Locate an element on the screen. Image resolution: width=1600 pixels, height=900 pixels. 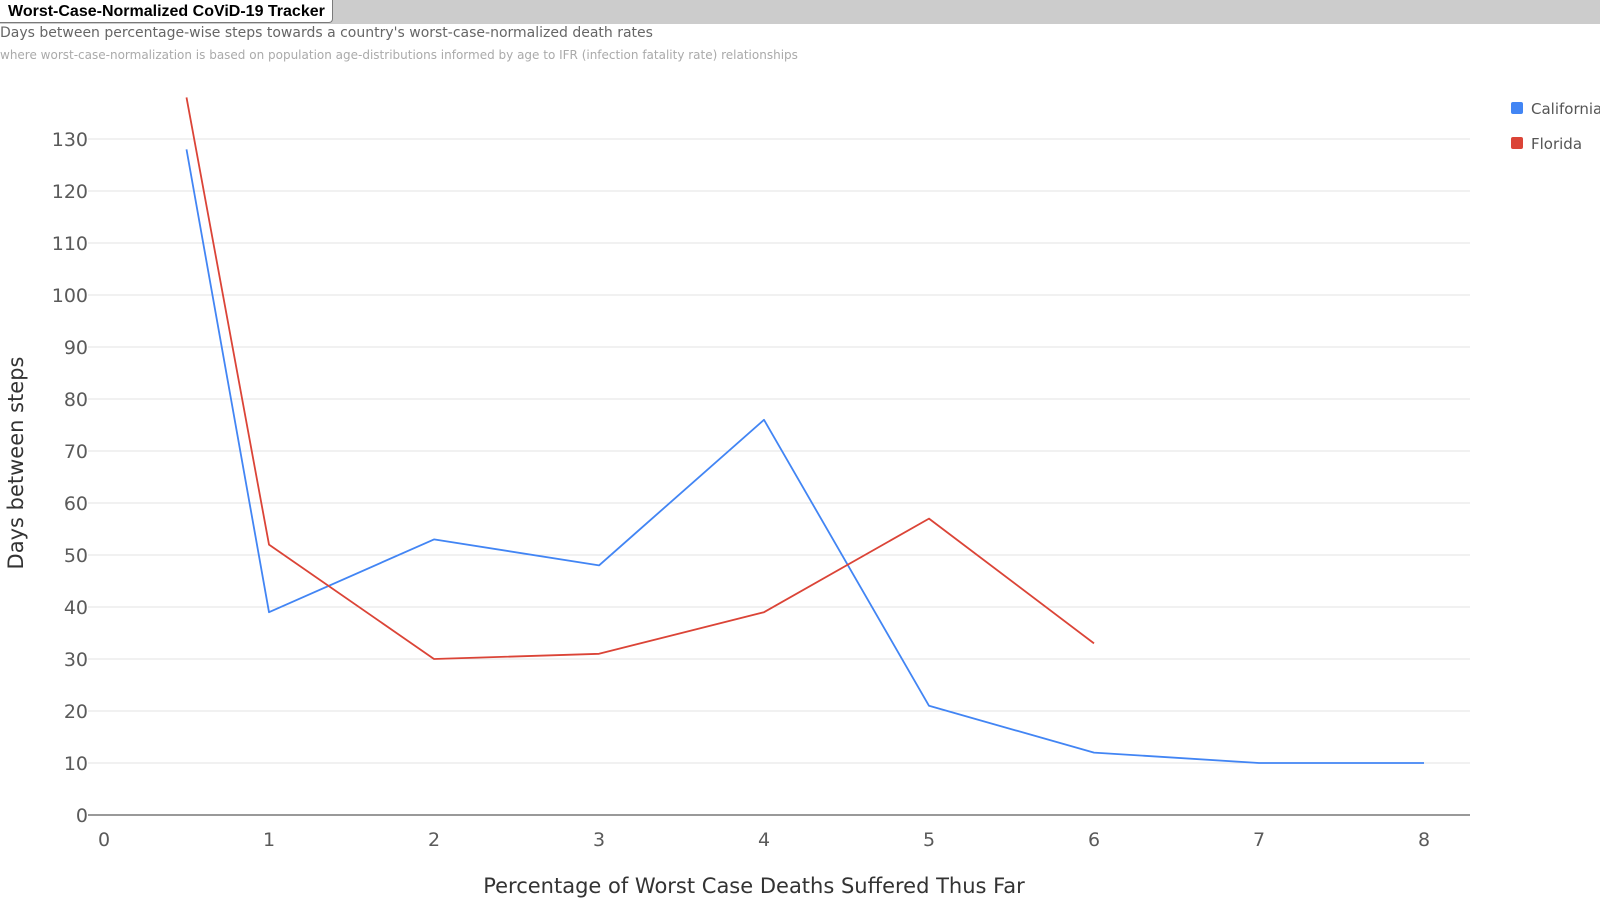
y-tick-label: 10 is located at coordinates (76, 764).